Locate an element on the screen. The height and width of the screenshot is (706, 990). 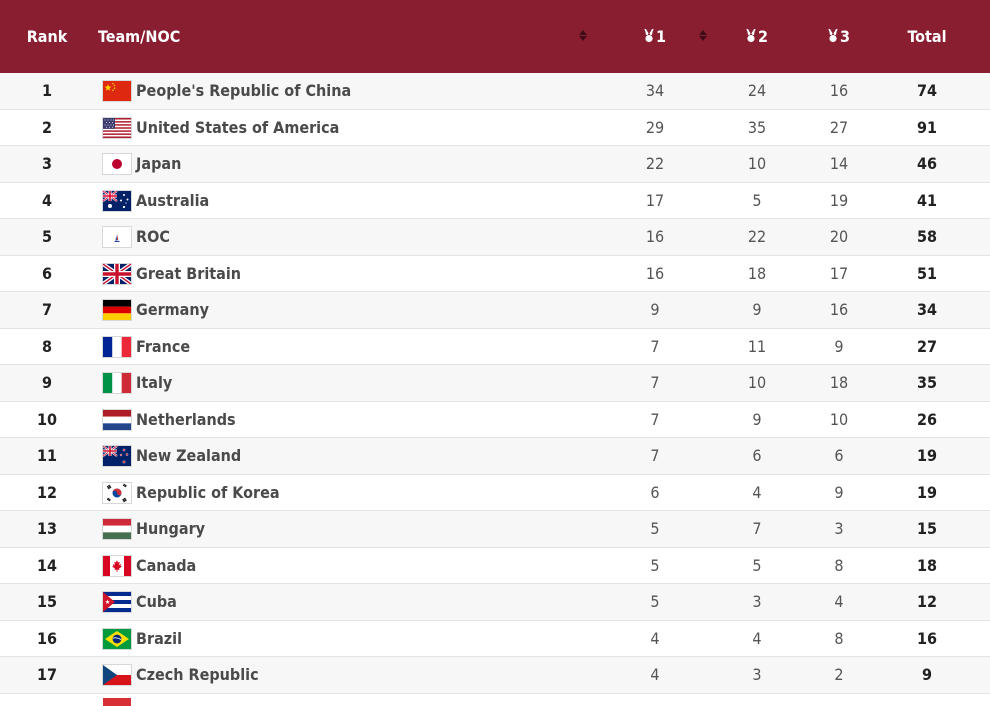
rank-cell: 9 is located at coordinates (46, 382).